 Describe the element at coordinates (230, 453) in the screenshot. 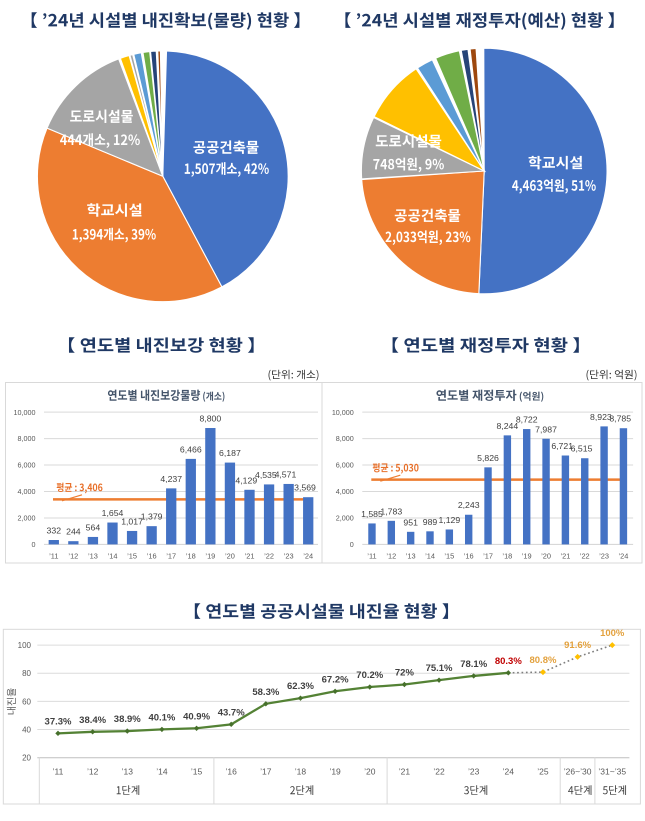

I see `svg-text: 6,187` at that location.